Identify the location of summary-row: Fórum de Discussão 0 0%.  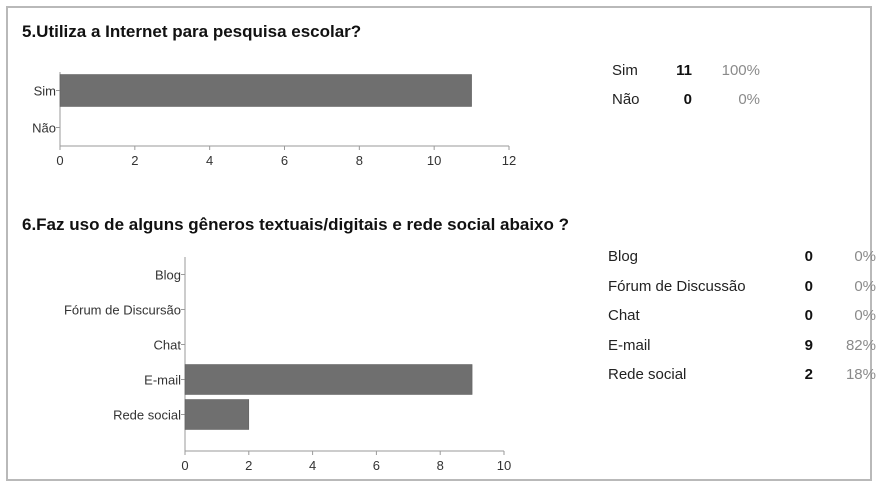
(742, 293).